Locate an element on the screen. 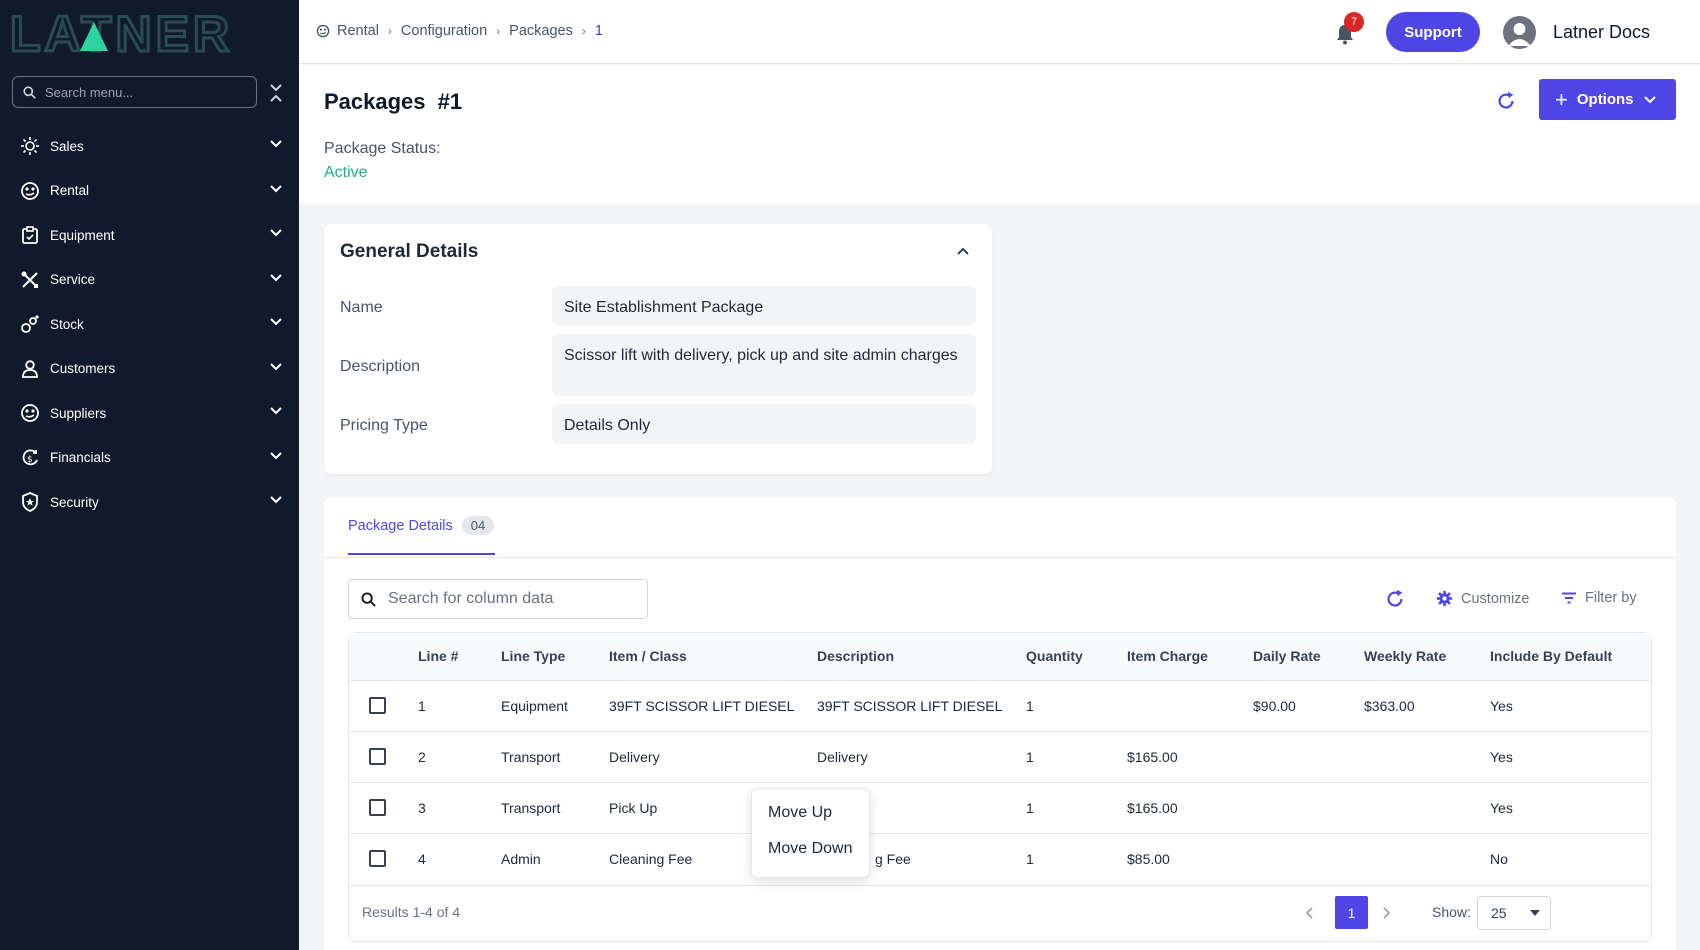  chevron-left-icon is located at coordinates (1310, 913).